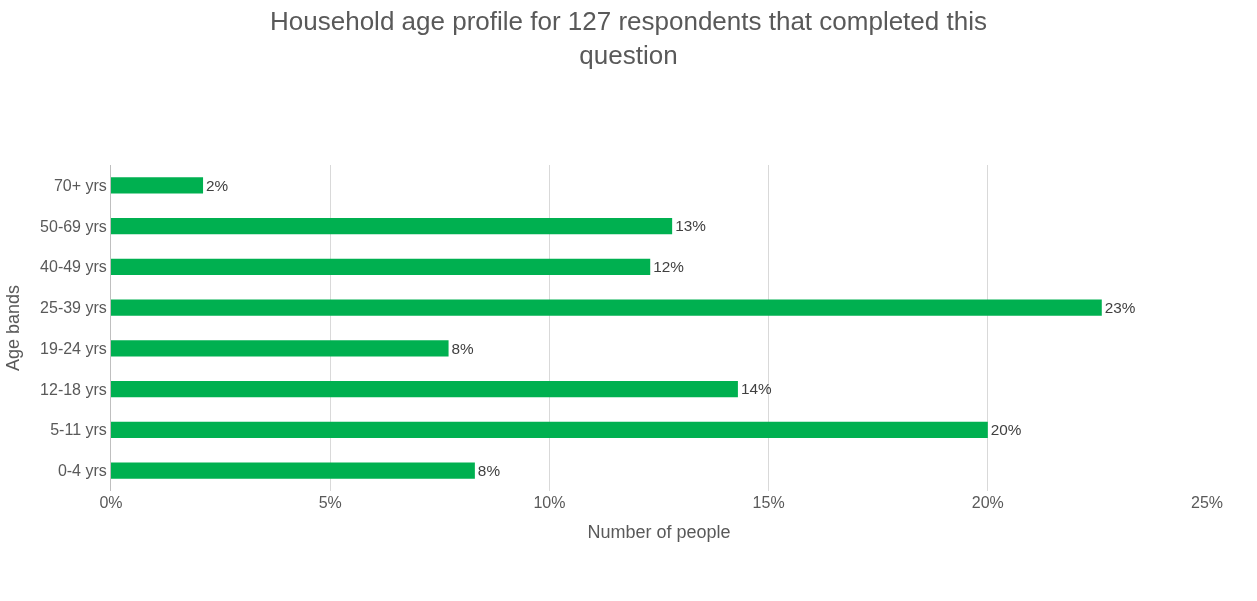 The width and height of the screenshot is (1257, 601). I want to click on y-tick-label: 40-49 yrs, so click(73, 267).